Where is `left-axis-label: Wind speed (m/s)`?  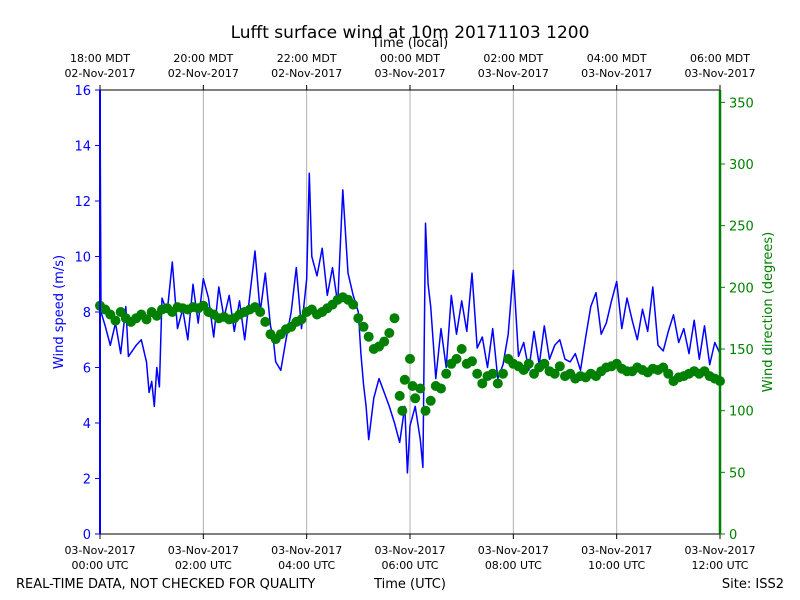 left-axis-label: Wind speed (m/s) is located at coordinates (59, 312).